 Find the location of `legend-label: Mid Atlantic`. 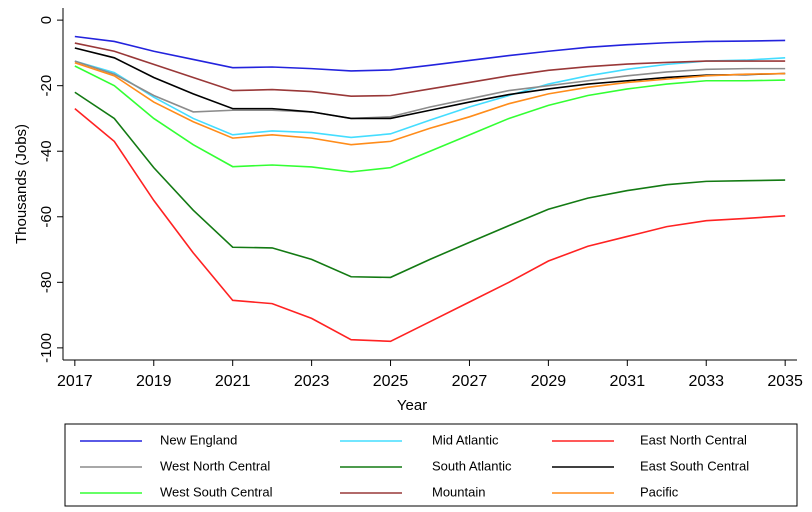

legend-label: Mid Atlantic is located at coordinates (465, 439).